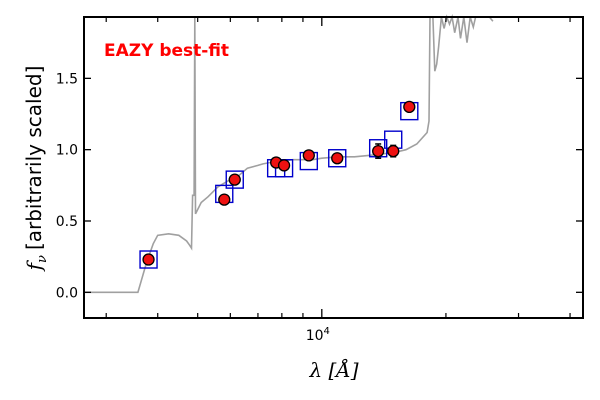  What do you see at coordinates (67, 79) in the screenshot?
I see `y-tick-label: 1.5` at bounding box center [67, 79].